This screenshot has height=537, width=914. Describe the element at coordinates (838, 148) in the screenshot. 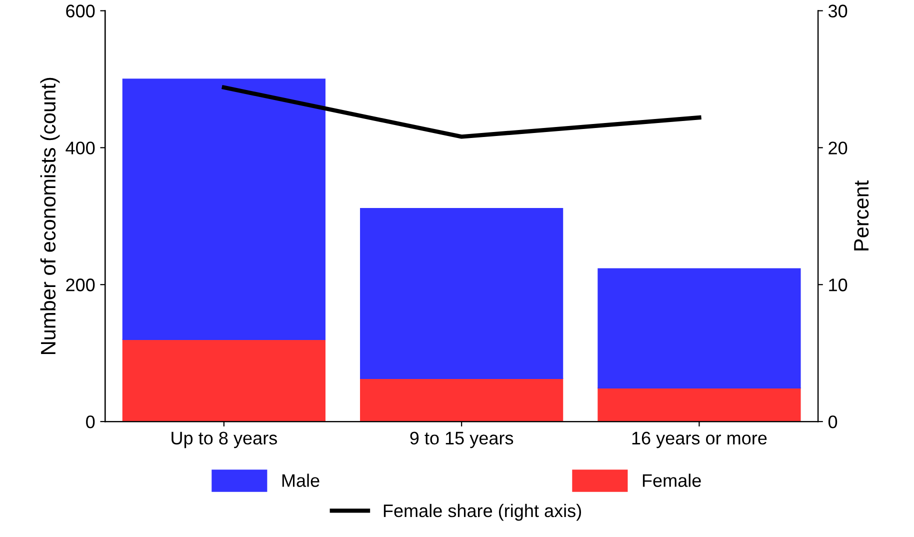

I see `y2-tick-label: 20` at that location.